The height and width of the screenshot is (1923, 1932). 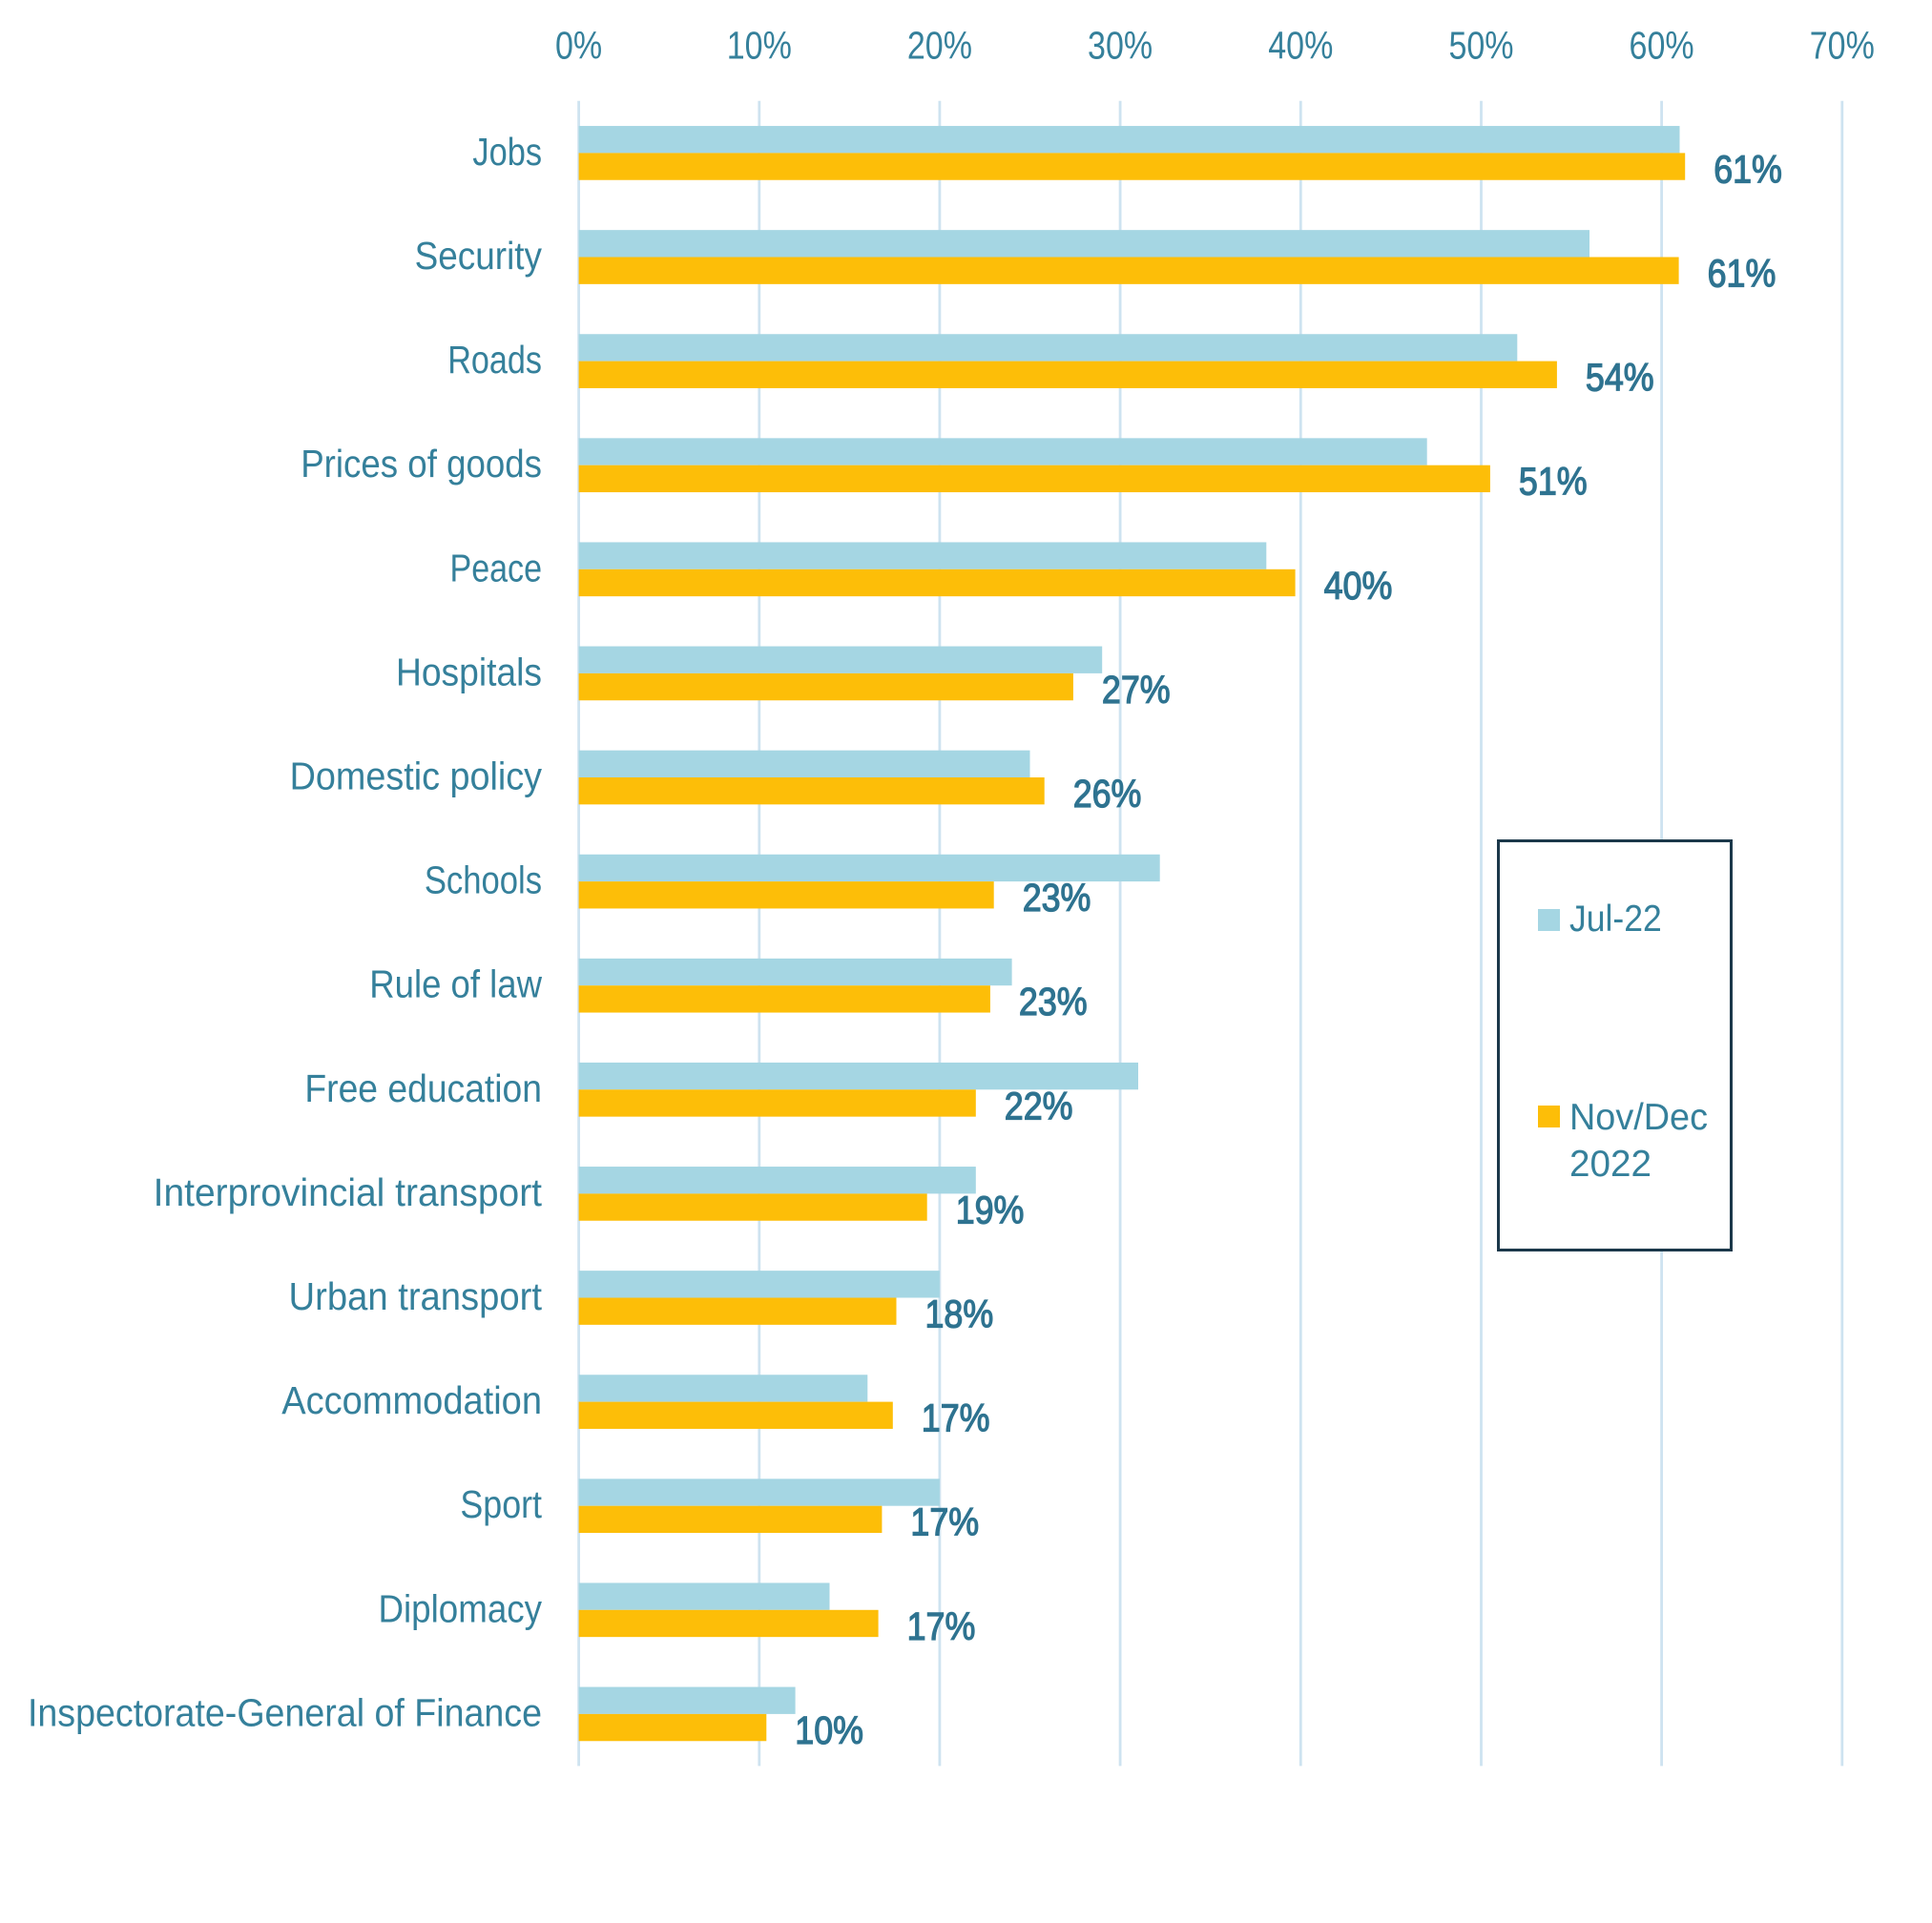 What do you see at coordinates (415, 1297) in the screenshot?
I see `svg-text: Urban transport` at bounding box center [415, 1297].